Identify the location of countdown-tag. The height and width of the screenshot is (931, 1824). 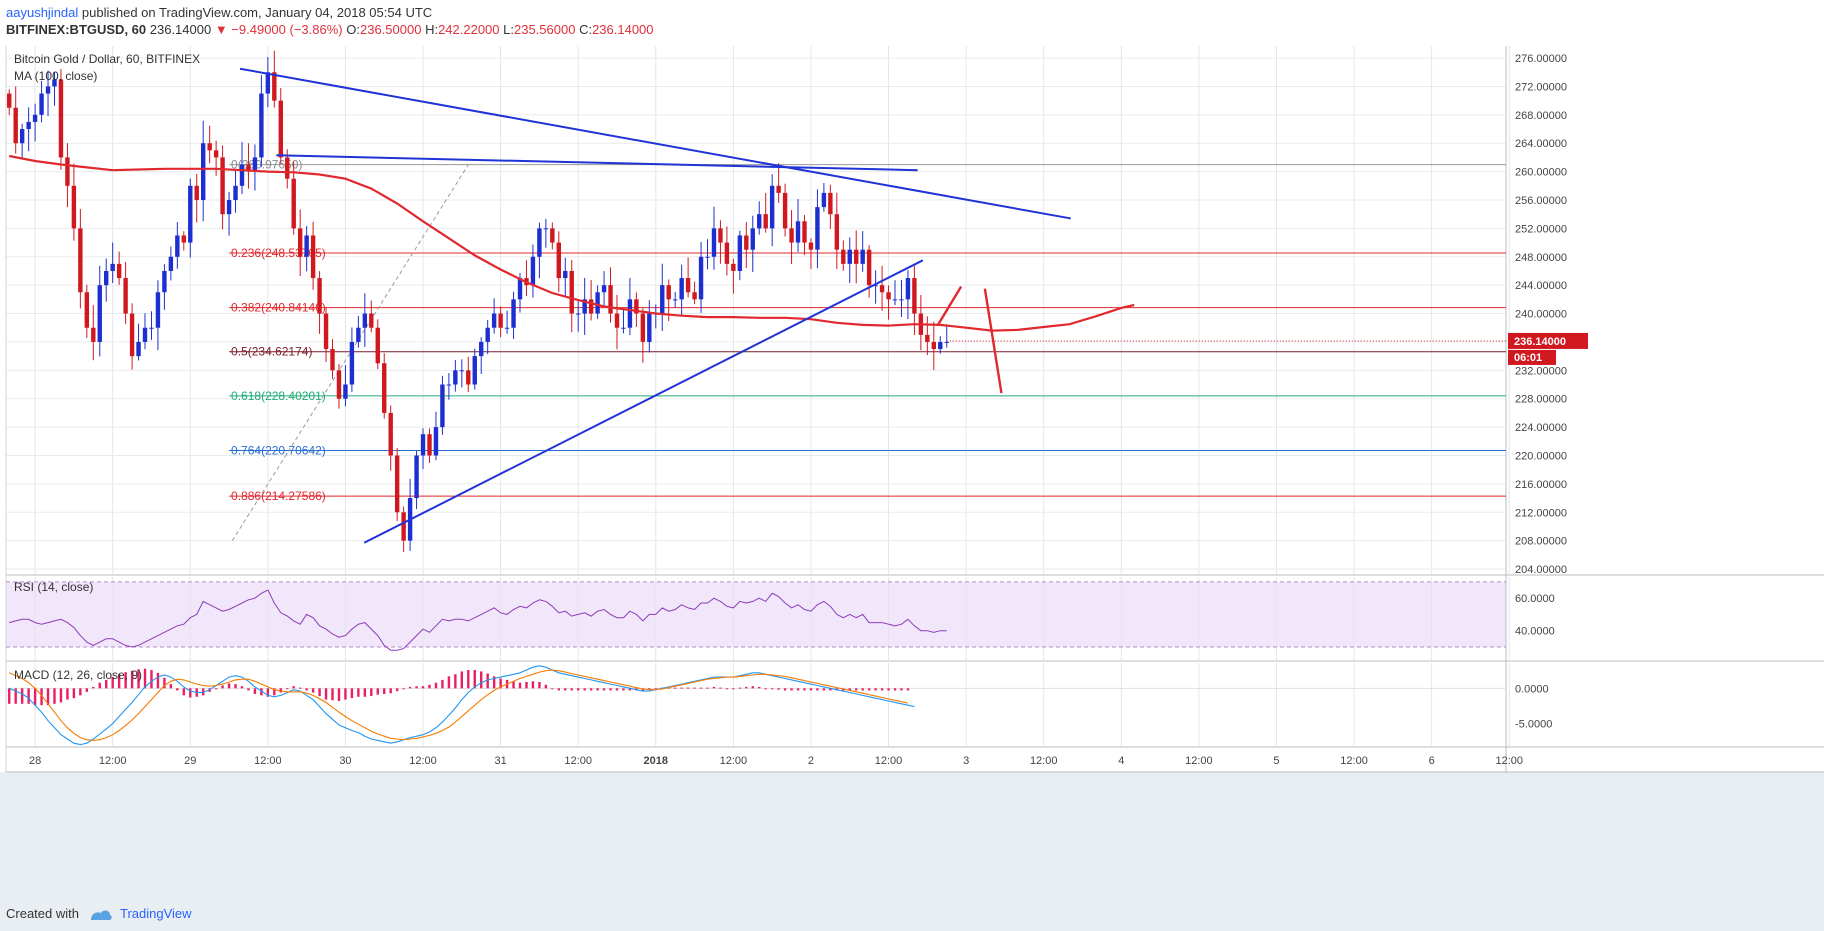
(1532, 357).